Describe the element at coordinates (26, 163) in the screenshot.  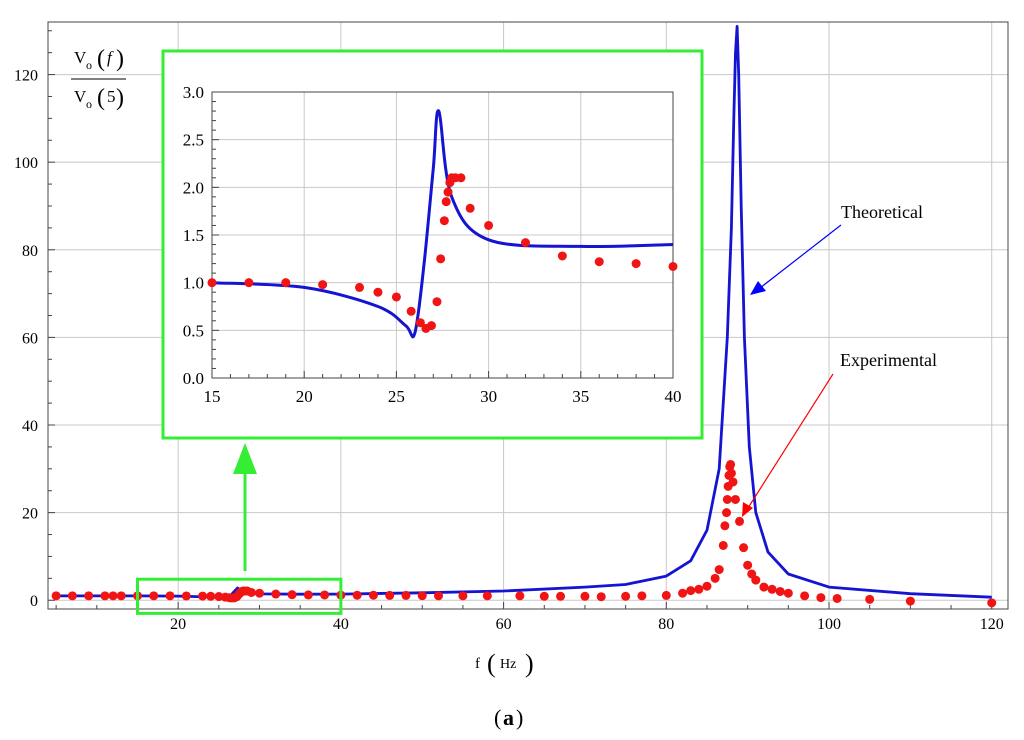
I see `main-y-tick-label: 100` at that location.